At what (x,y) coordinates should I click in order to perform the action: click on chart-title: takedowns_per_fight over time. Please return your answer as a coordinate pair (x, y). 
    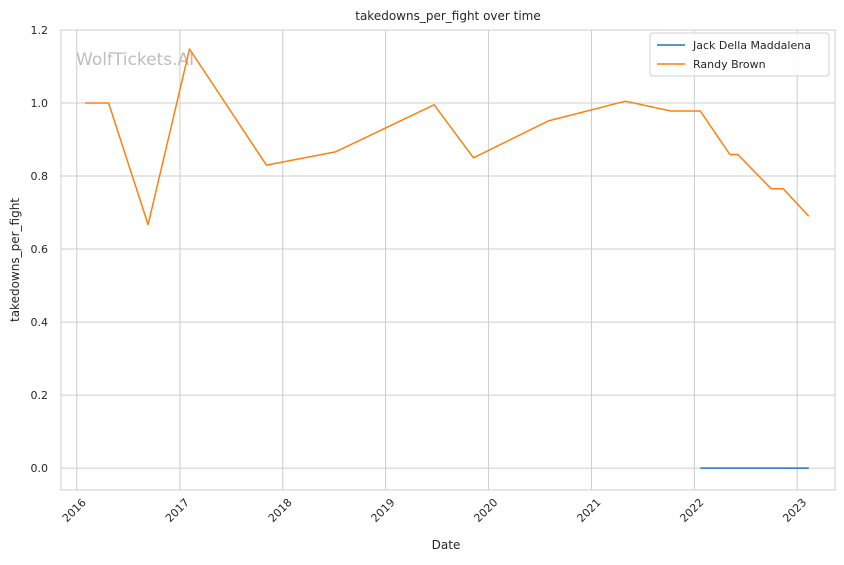
    Looking at the image, I should click on (448, 16).